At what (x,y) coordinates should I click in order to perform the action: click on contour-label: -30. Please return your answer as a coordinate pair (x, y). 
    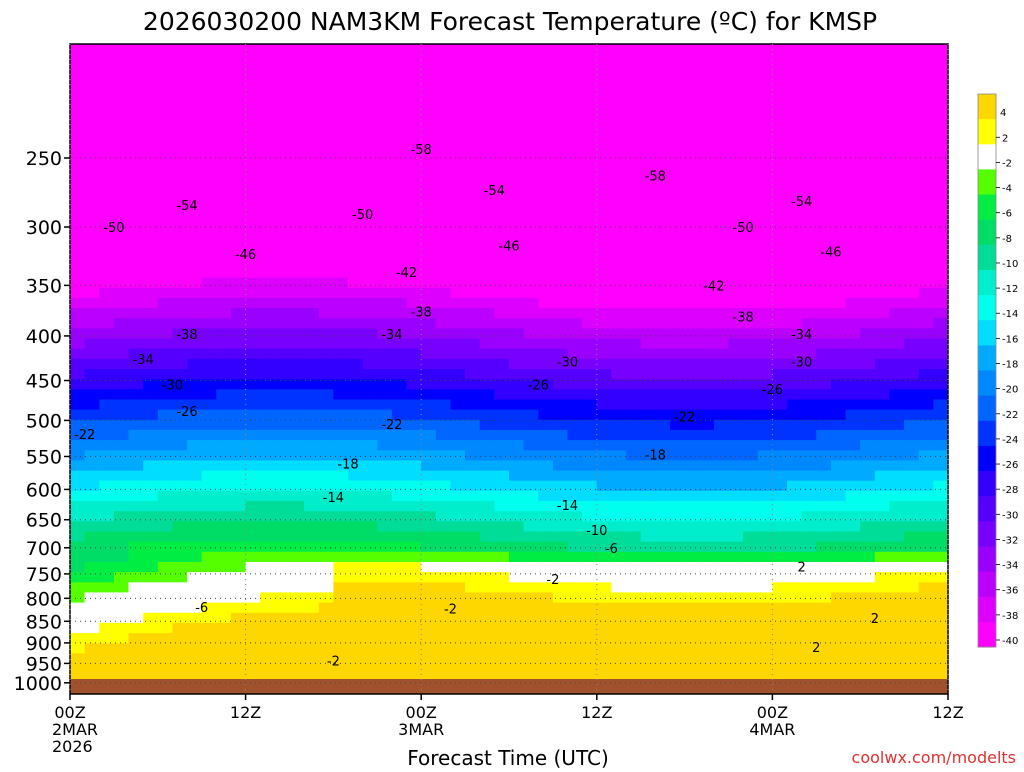
    Looking at the image, I should click on (567, 363).